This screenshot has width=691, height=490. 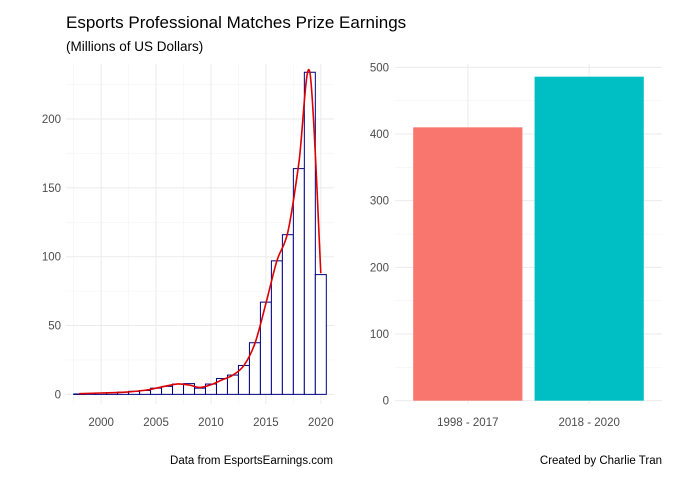 What do you see at coordinates (468, 264) in the screenshot?
I see `bar-1998-2017` at bounding box center [468, 264].